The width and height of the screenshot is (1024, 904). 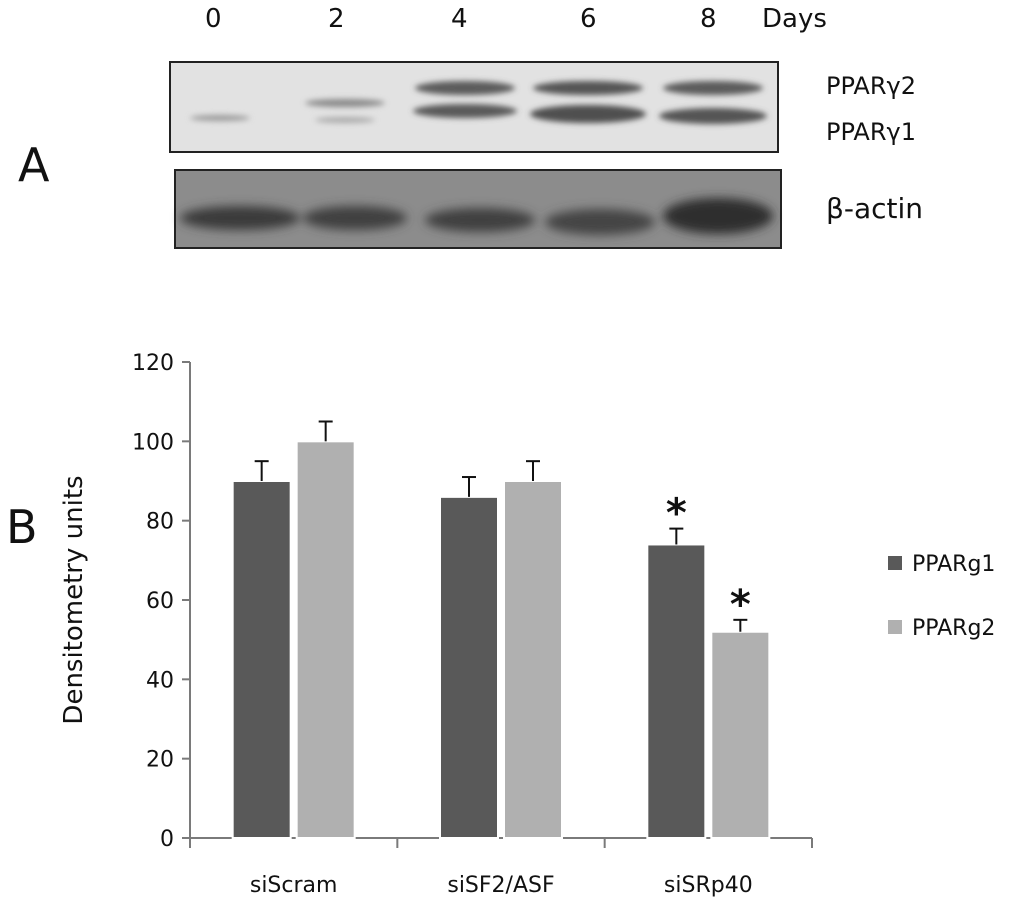 What do you see at coordinates (794, 19) in the screenshot?
I see `days-label: Days` at bounding box center [794, 19].